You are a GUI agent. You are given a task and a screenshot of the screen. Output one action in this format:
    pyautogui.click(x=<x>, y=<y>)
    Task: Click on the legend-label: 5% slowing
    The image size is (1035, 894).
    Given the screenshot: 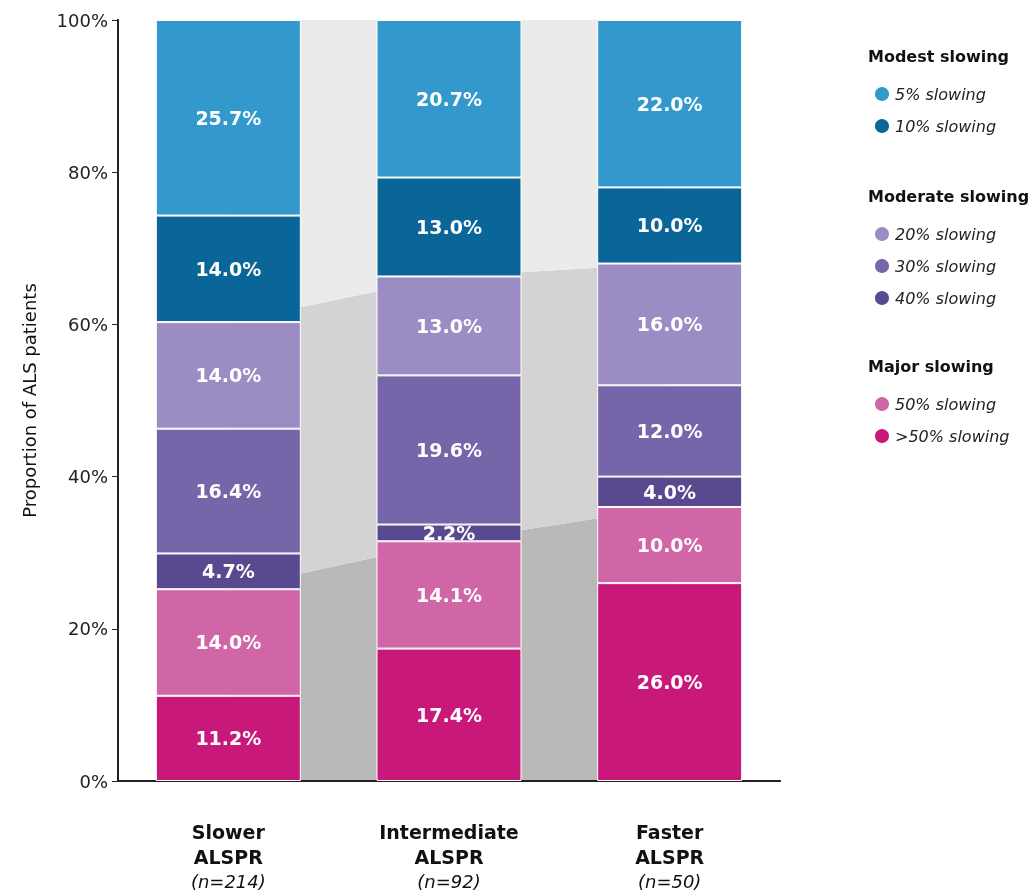 What is the action you would take?
    pyautogui.click(x=940, y=94)
    